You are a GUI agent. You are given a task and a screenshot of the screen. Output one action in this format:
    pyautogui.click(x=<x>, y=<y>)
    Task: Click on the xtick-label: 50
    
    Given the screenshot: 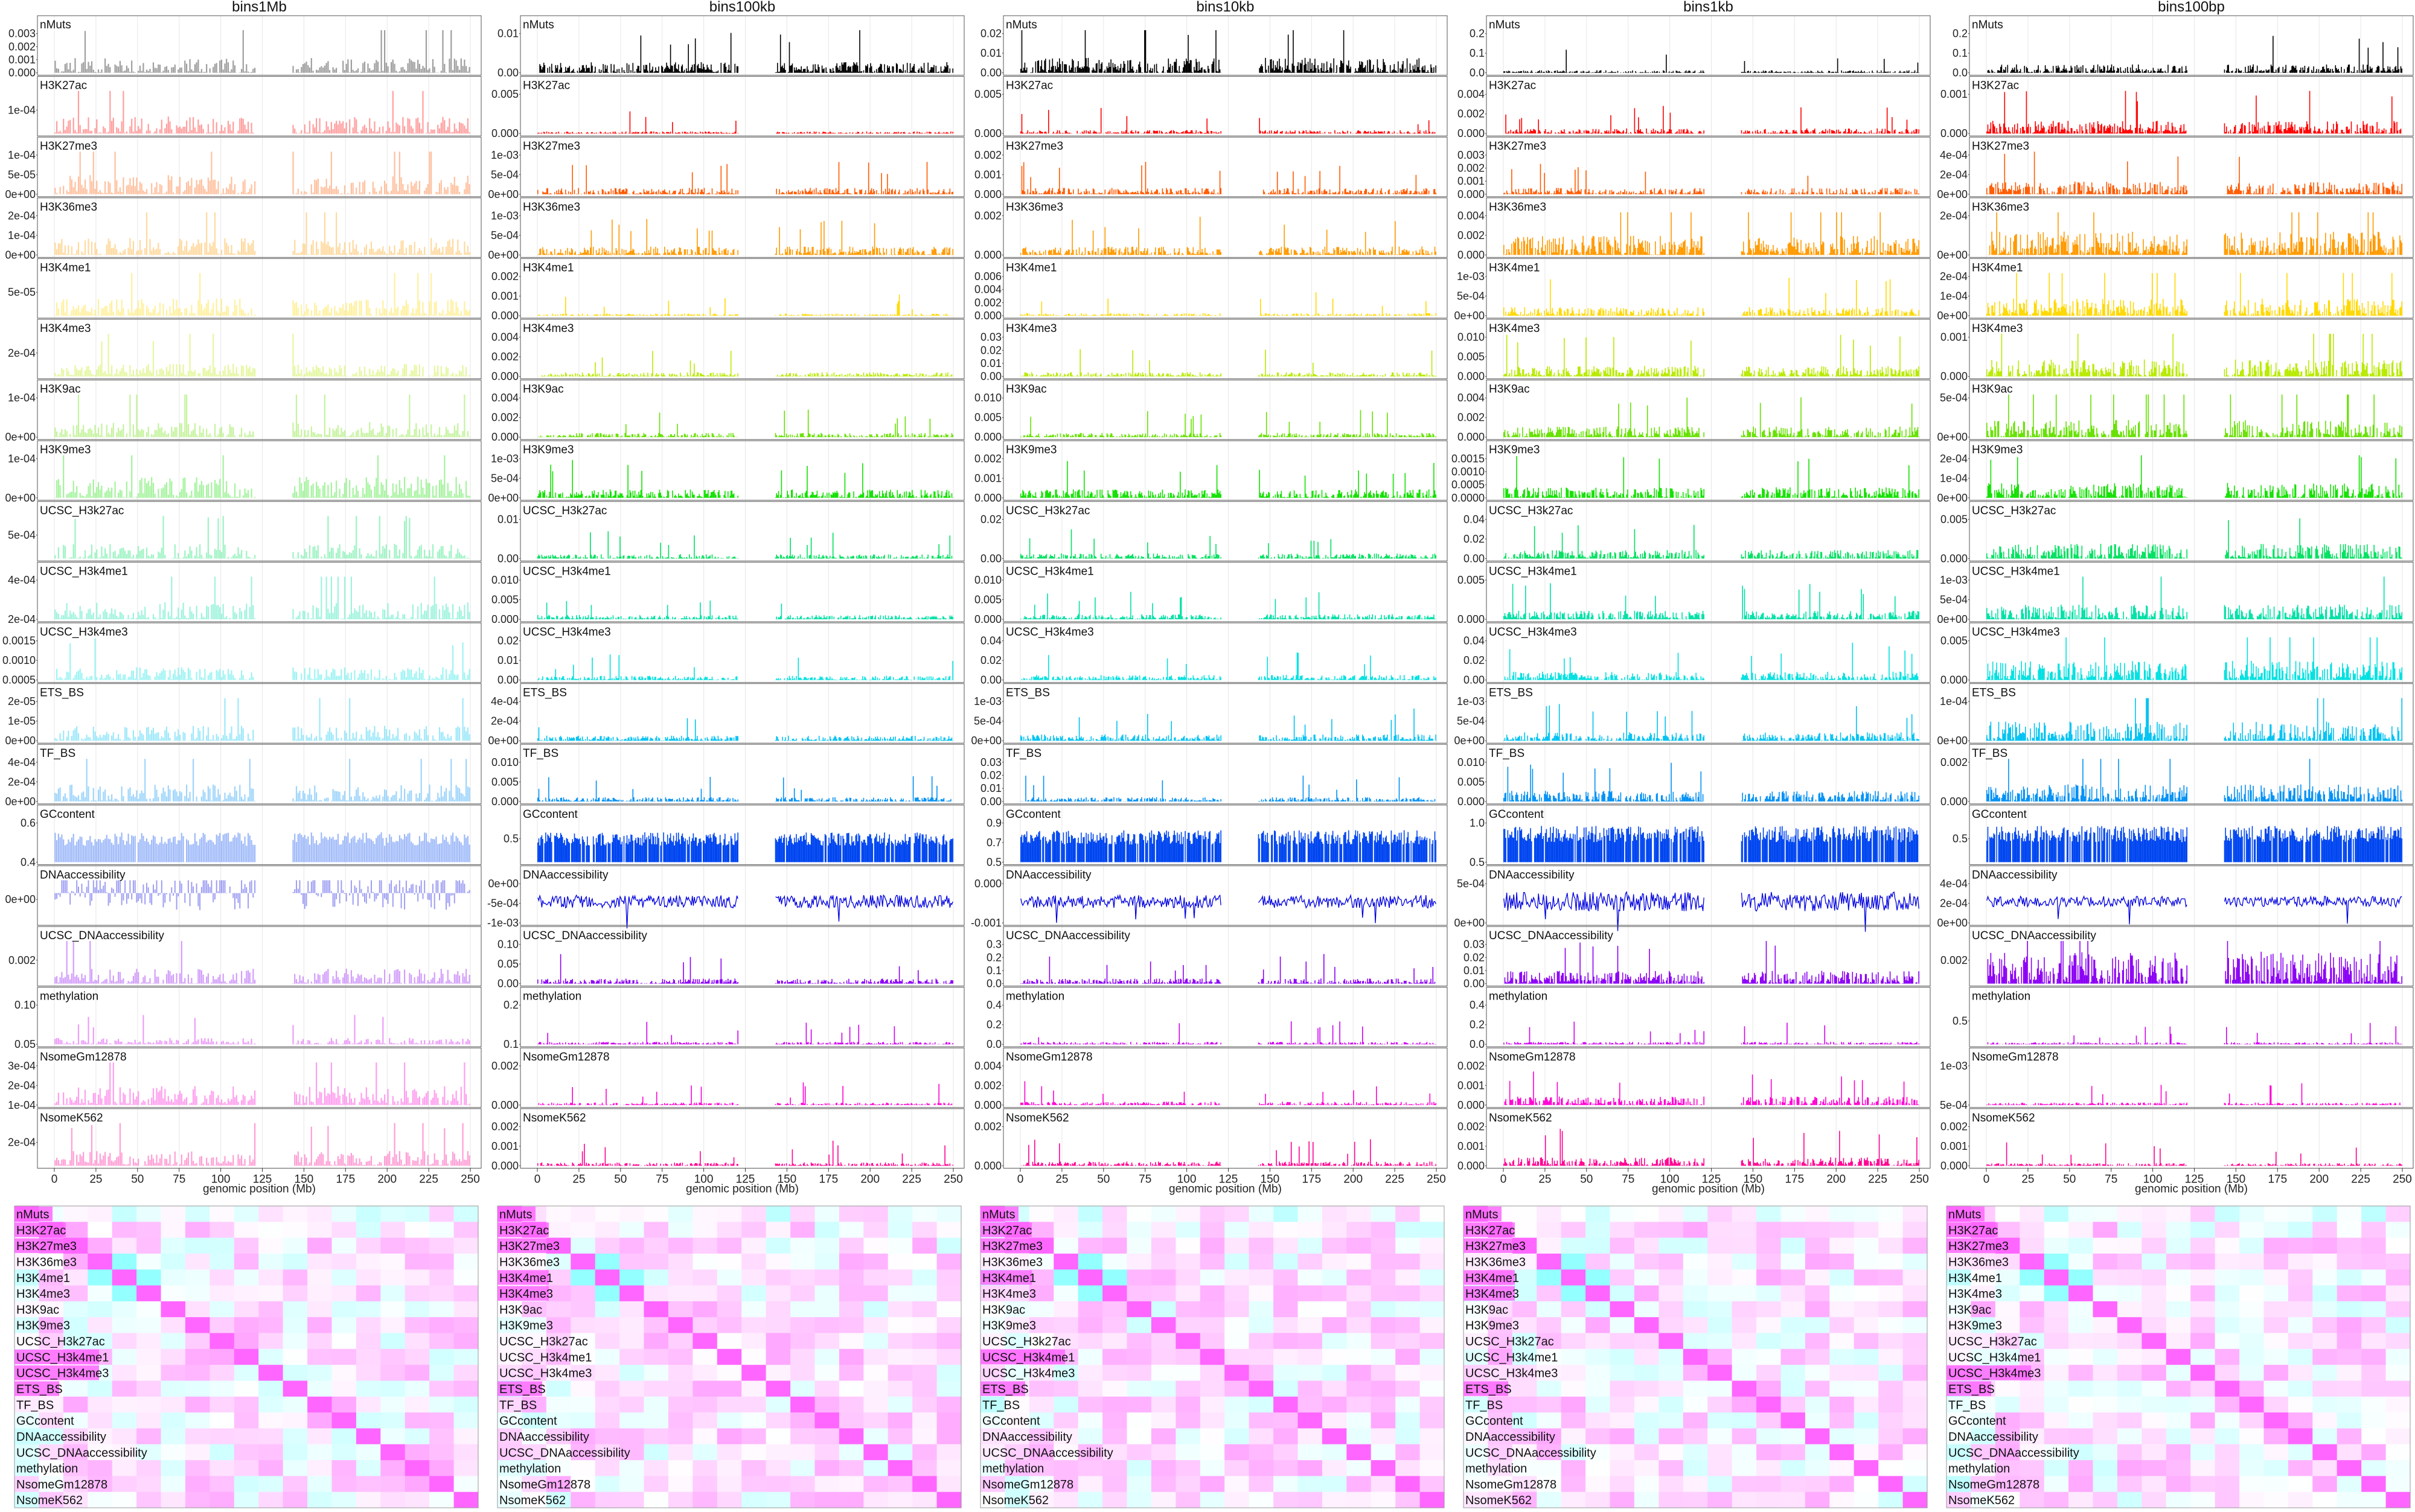 What is the action you would take?
    pyautogui.click(x=2069, y=1179)
    